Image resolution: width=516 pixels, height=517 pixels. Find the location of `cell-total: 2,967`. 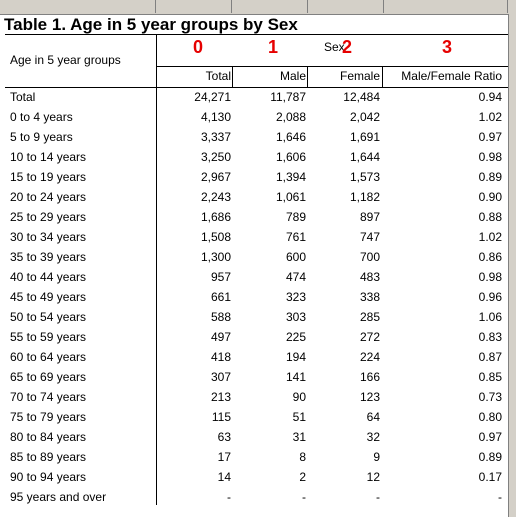

cell-total: 2,967 is located at coordinates (215, 177).